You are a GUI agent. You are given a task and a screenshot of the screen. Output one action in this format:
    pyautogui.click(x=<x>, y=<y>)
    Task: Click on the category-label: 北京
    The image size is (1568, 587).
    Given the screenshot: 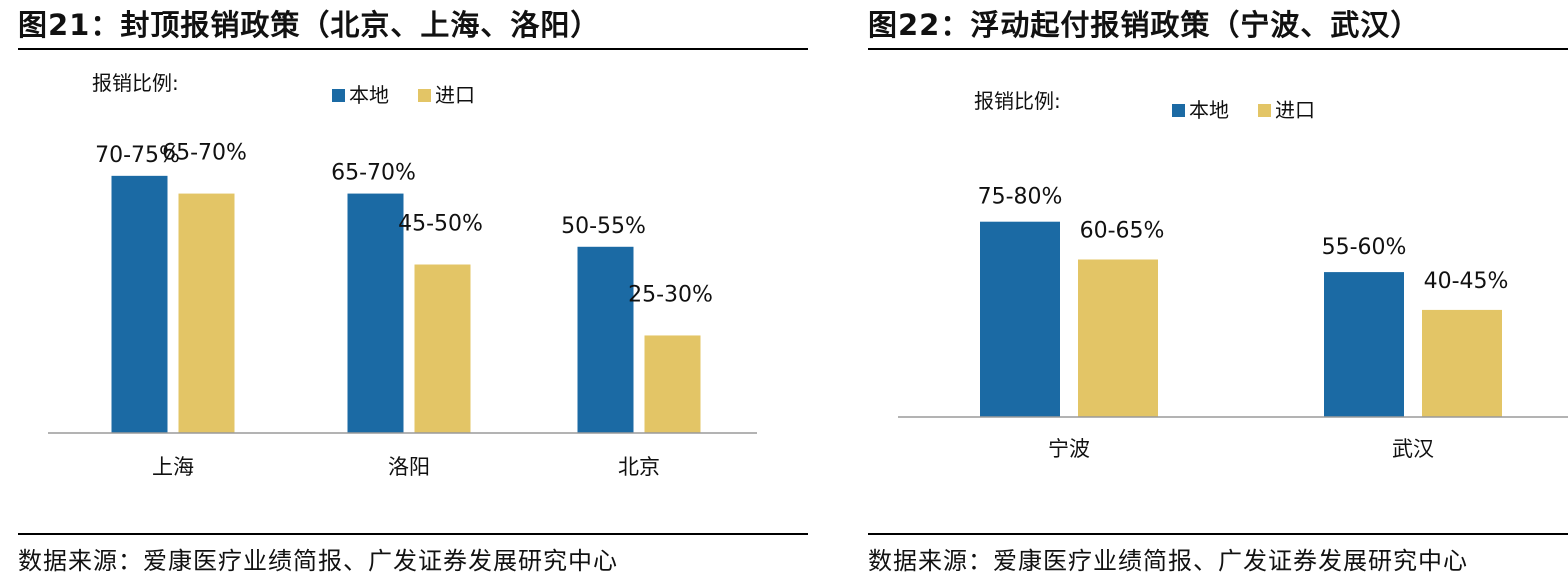 What is the action you would take?
    pyautogui.click(x=639, y=467)
    